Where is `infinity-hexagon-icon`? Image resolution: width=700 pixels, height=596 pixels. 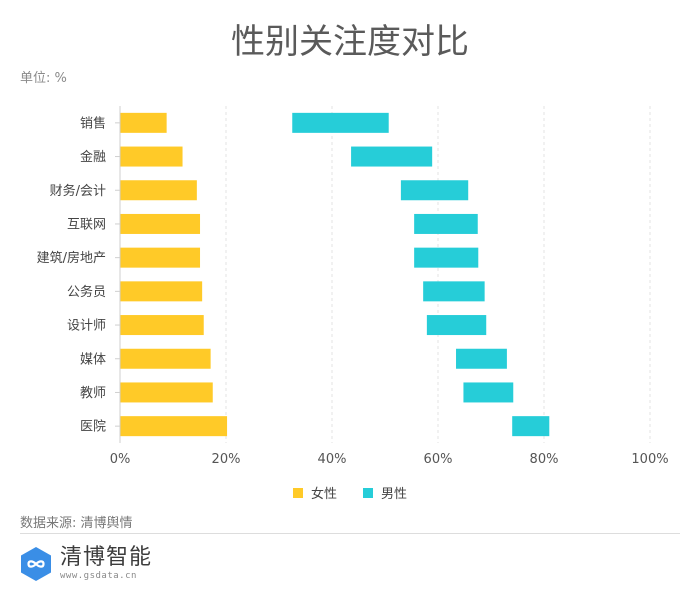 infinity-hexagon-icon is located at coordinates (36, 564).